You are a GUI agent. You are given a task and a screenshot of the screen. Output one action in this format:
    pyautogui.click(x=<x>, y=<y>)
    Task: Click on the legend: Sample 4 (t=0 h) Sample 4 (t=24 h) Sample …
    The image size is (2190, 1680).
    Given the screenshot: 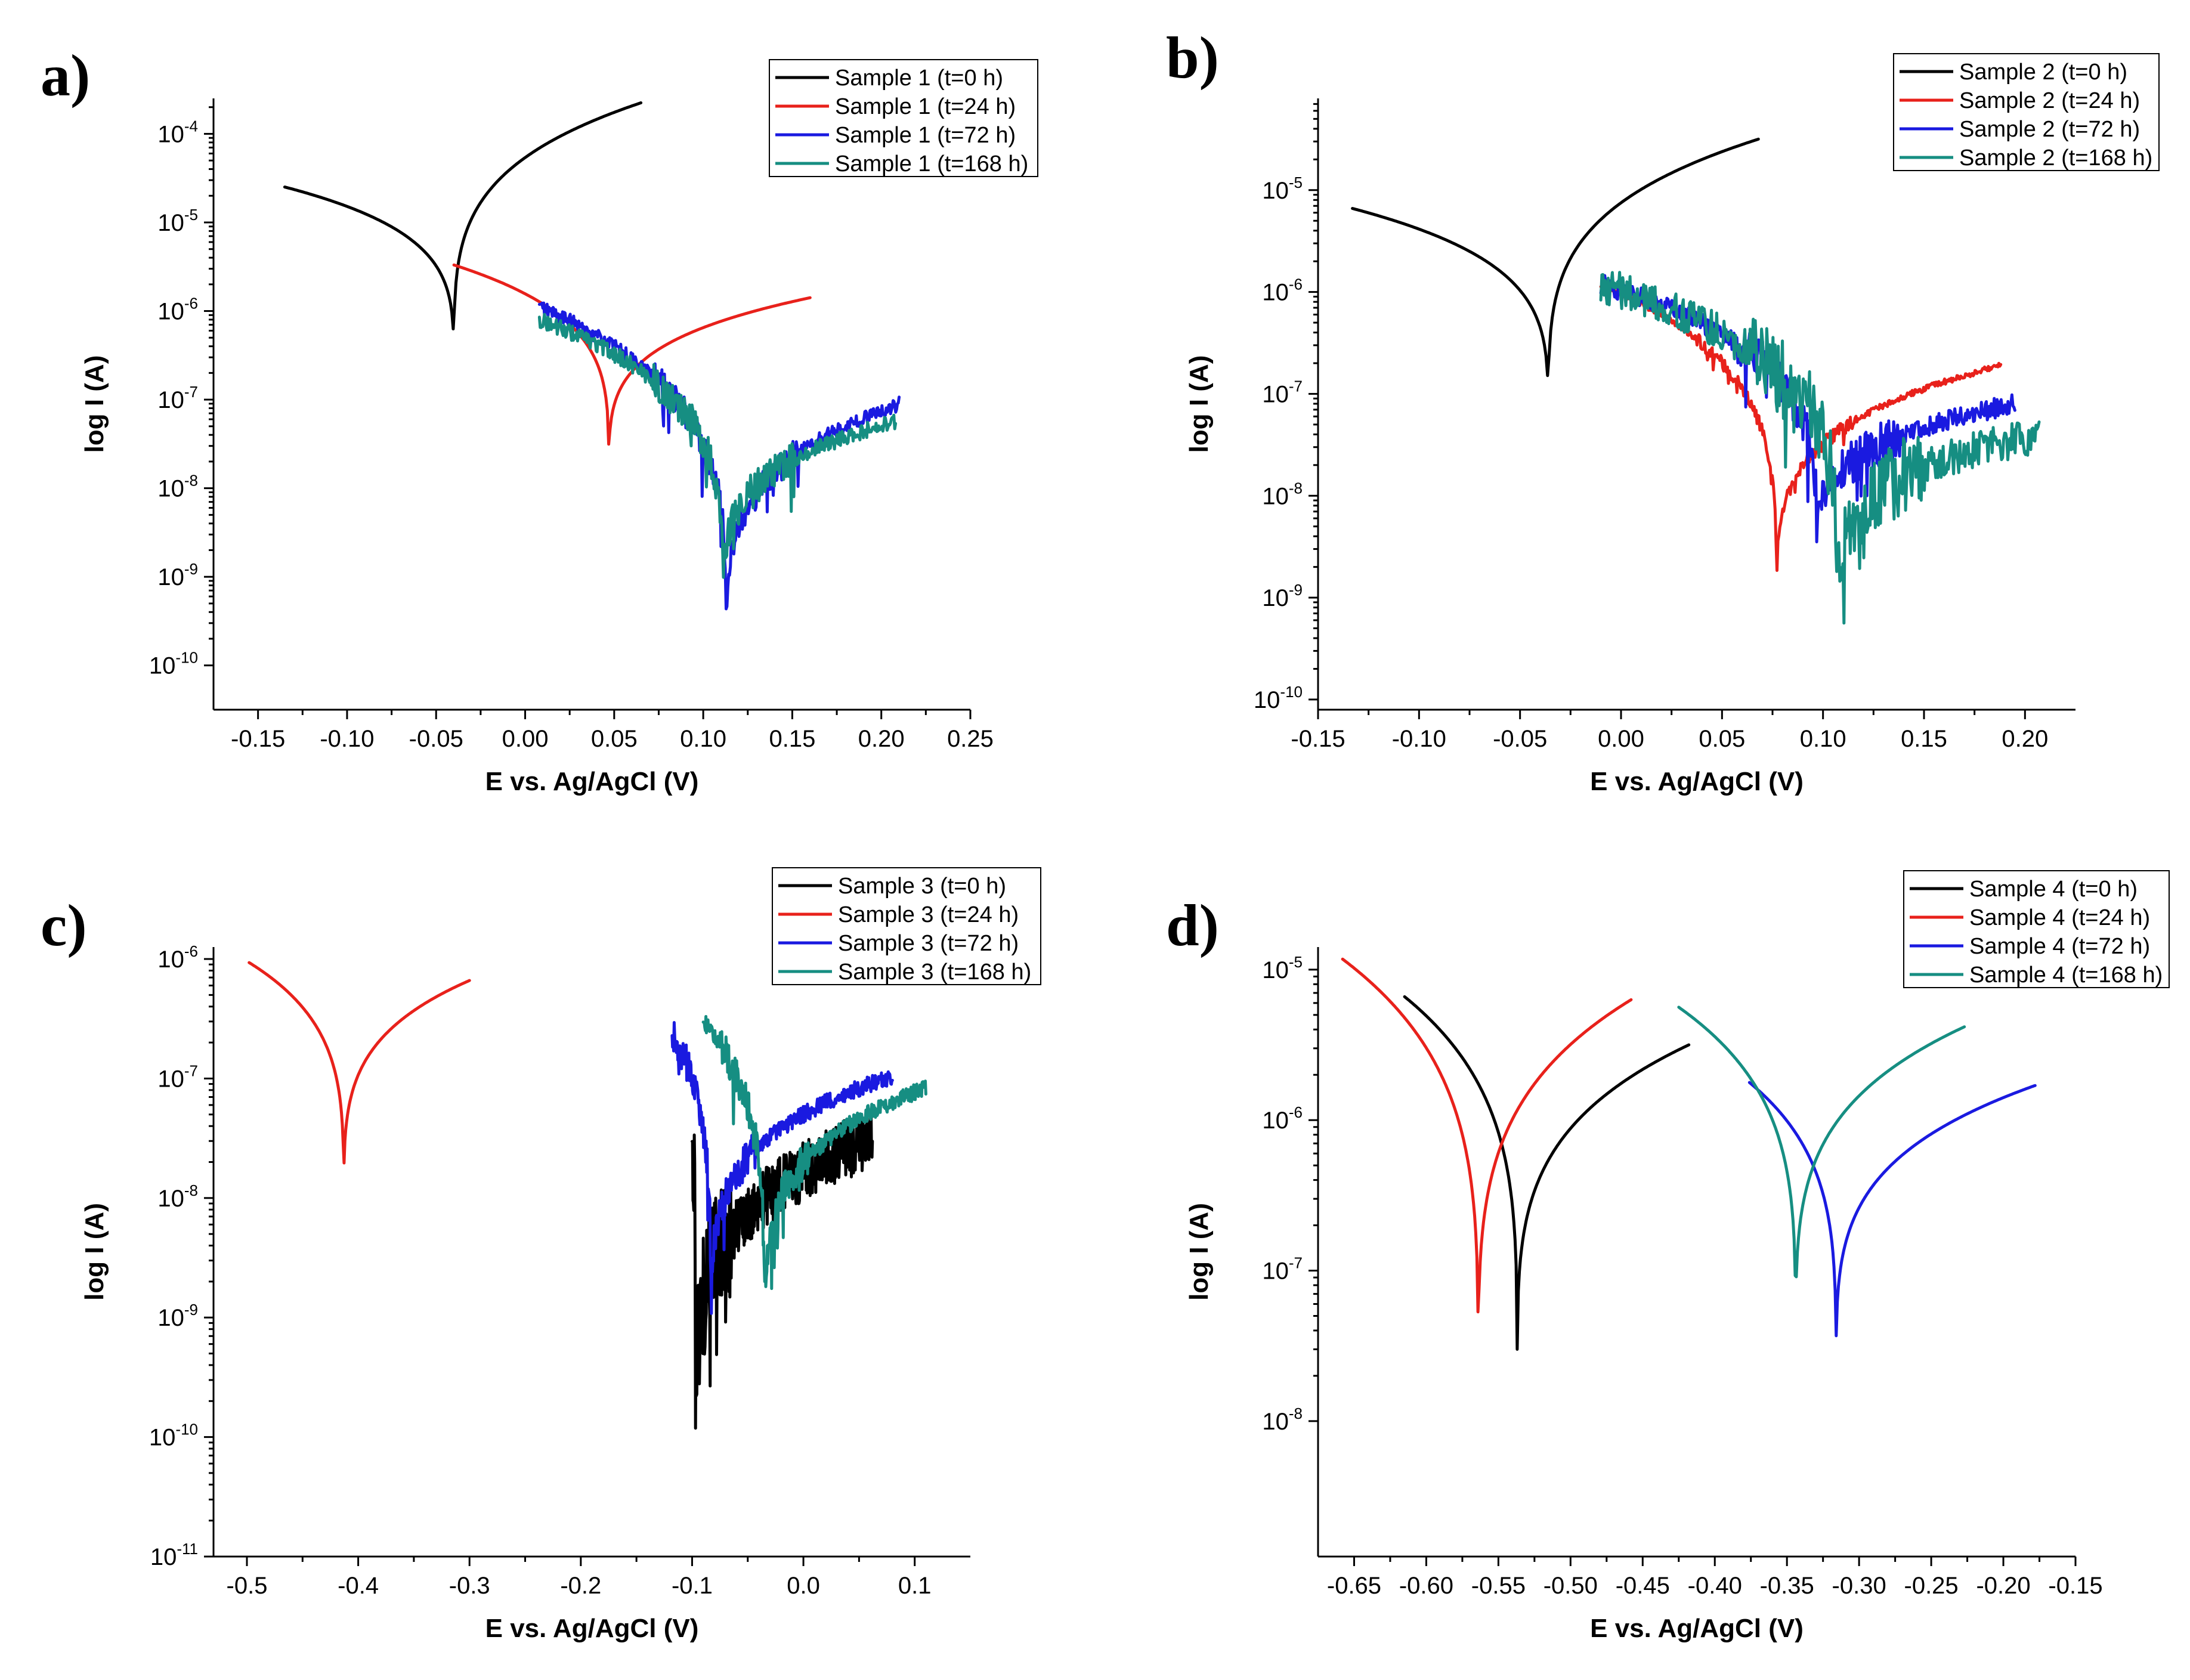 What is the action you would take?
    pyautogui.click(x=2036, y=929)
    